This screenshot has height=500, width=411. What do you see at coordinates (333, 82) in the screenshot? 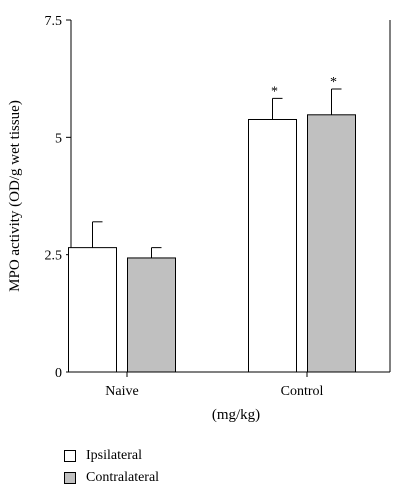
I see `significance-marker-contralateral-control: *` at bounding box center [333, 82].